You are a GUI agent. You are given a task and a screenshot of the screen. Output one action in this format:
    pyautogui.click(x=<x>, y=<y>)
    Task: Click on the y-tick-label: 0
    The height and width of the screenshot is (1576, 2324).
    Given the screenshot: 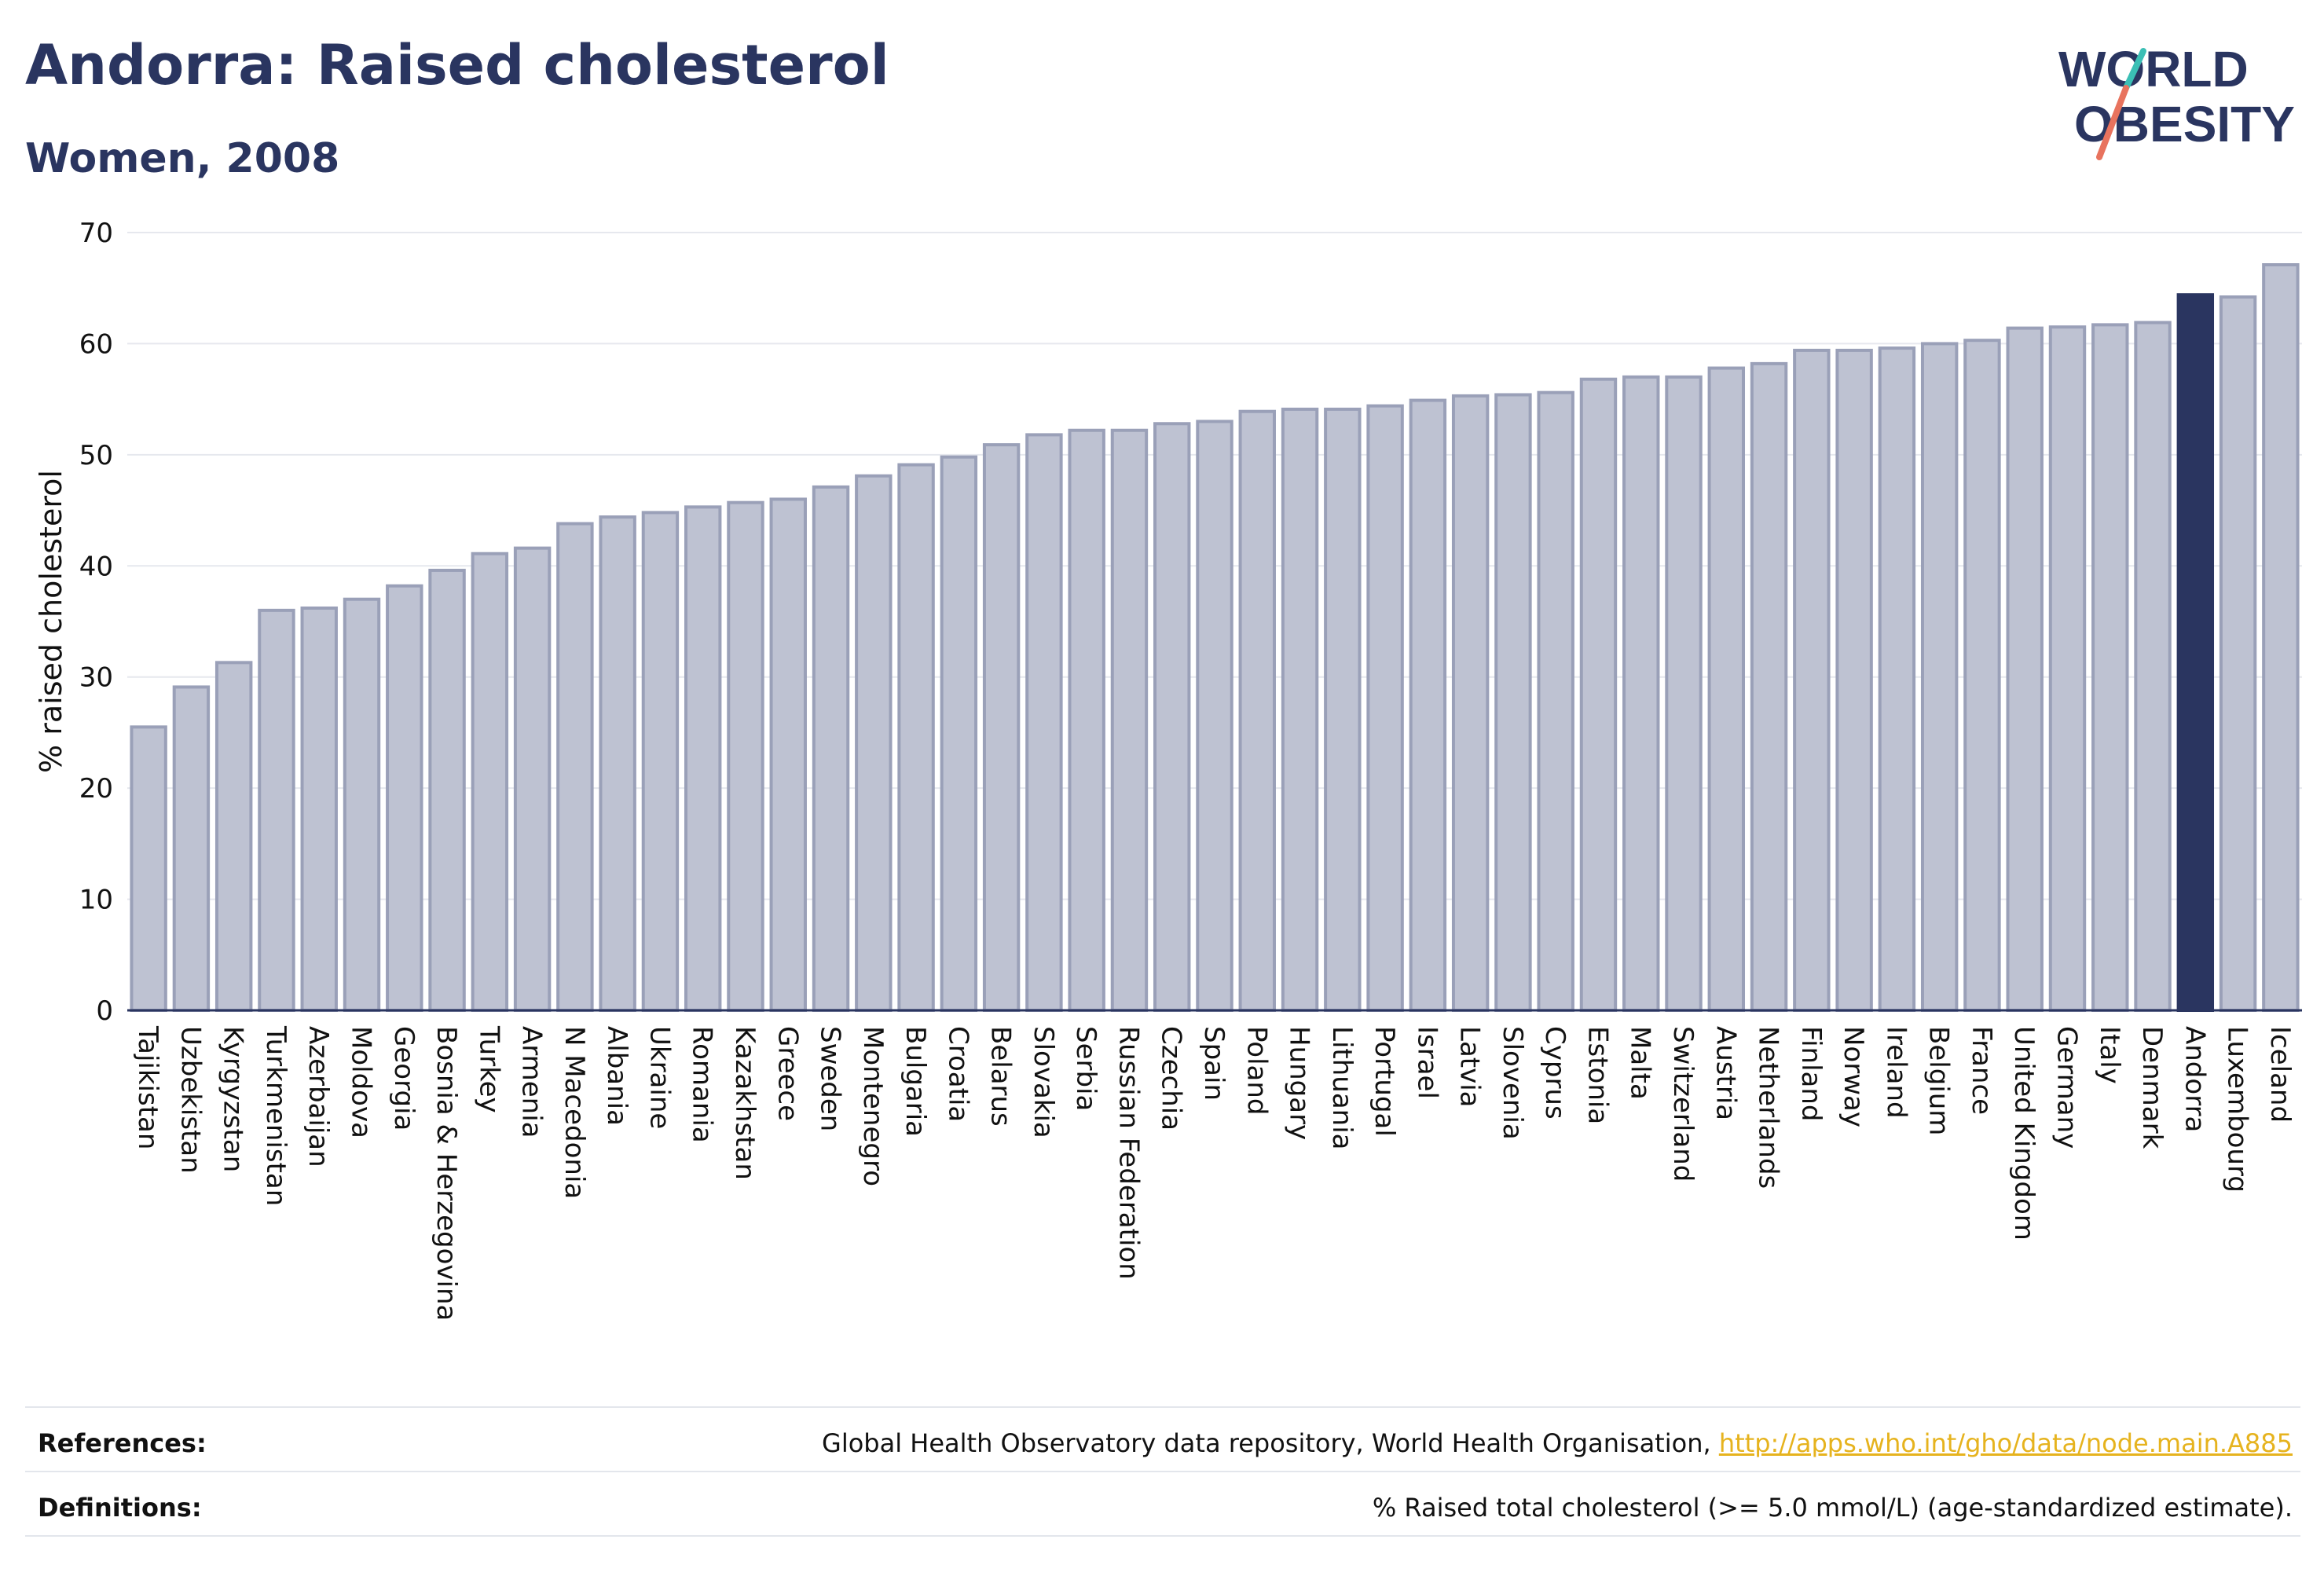 What is the action you would take?
    pyautogui.click(x=104, y=1011)
    